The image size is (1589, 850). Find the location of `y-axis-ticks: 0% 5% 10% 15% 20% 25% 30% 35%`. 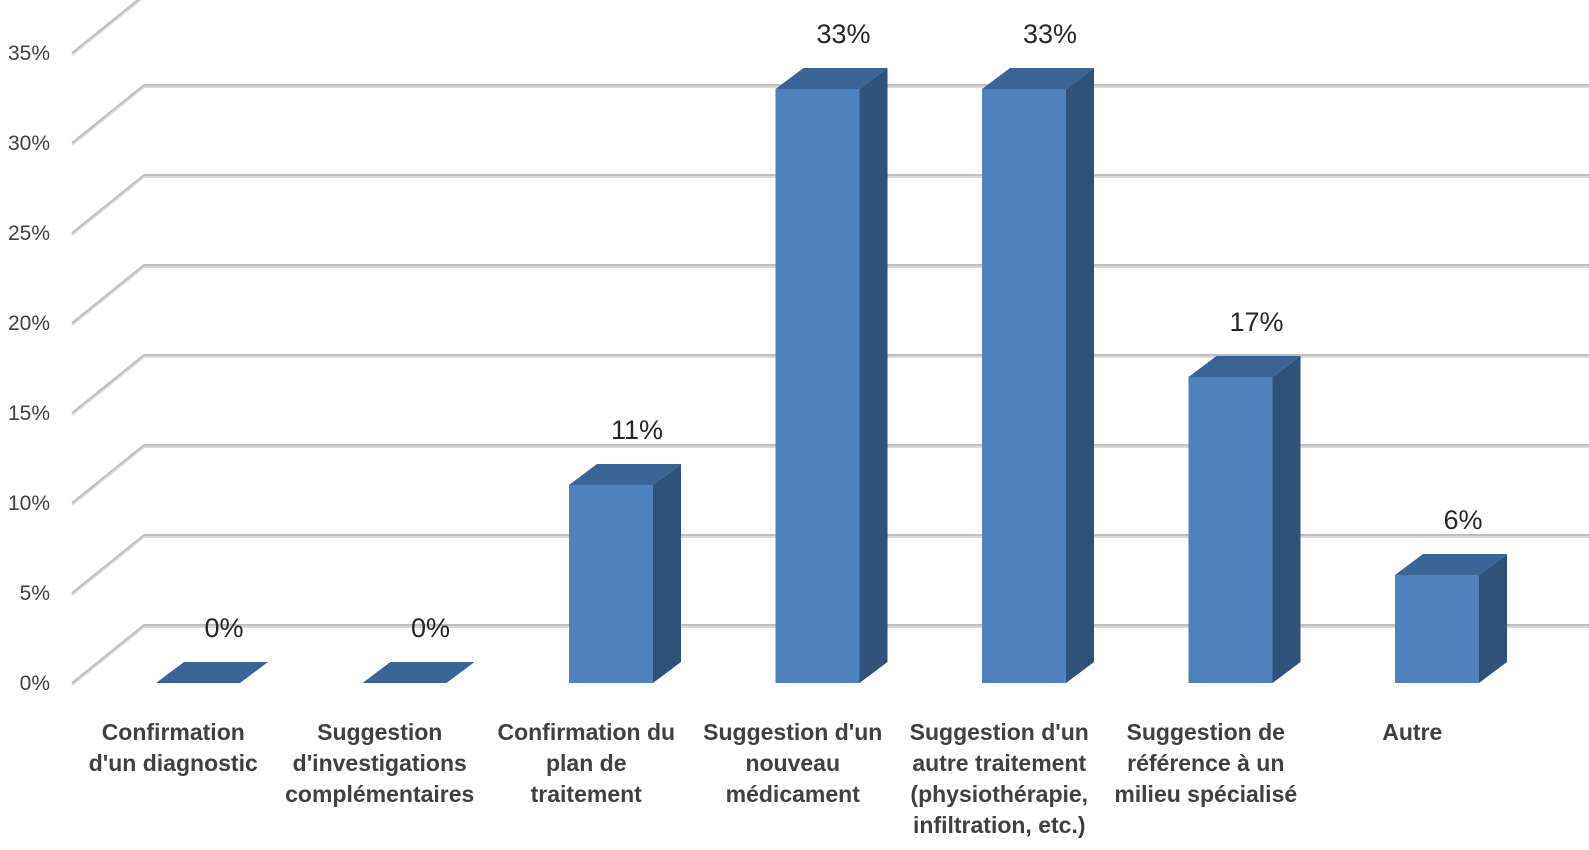

y-axis-ticks: 0% 5% 10% 15% 20% 25% 30% 35% is located at coordinates (29, 368).